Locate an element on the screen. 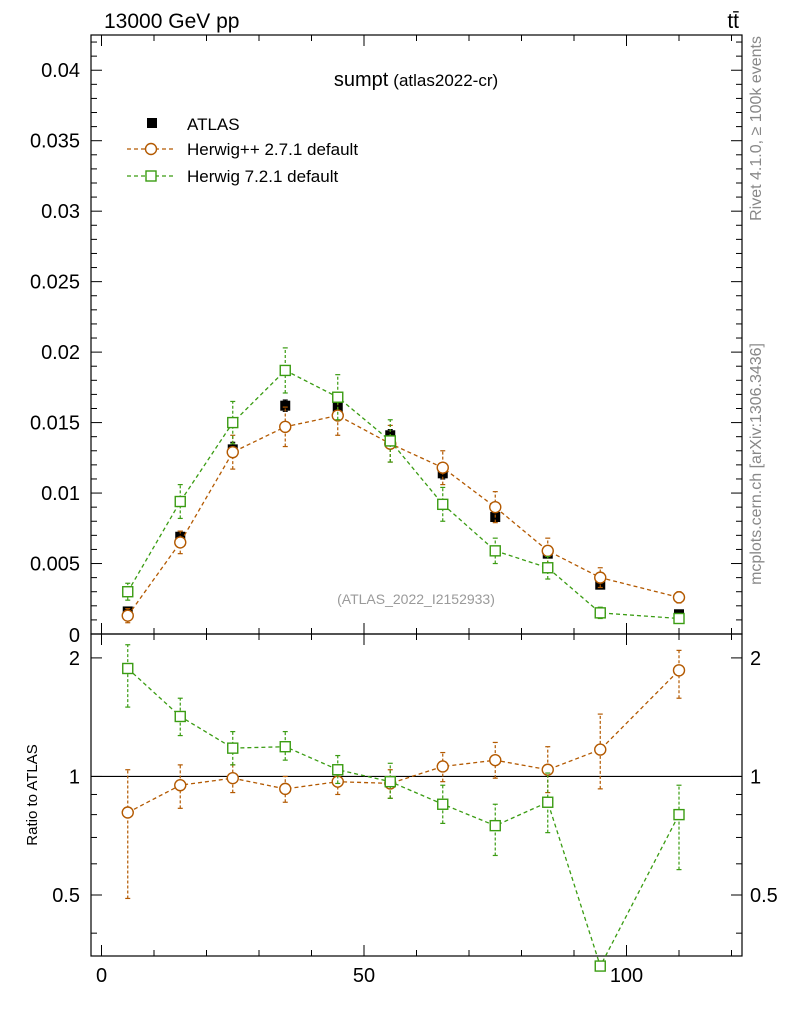  legend-herwigpp-marker is located at coordinates (151, 149).